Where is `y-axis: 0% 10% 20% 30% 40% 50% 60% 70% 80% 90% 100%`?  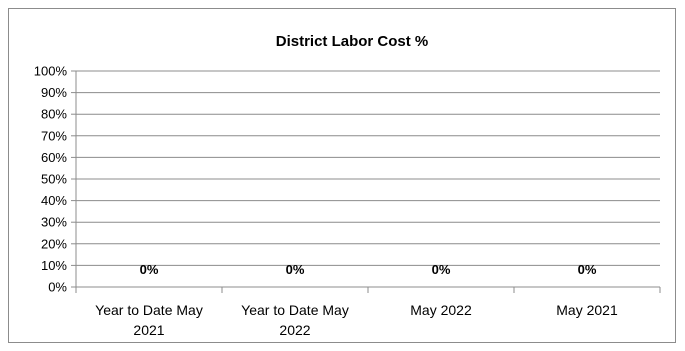 y-axis: 0% 10% 20% 30% 40% 50% 60% 70% 80% 90% 100% is located at coordinates (55, 179).